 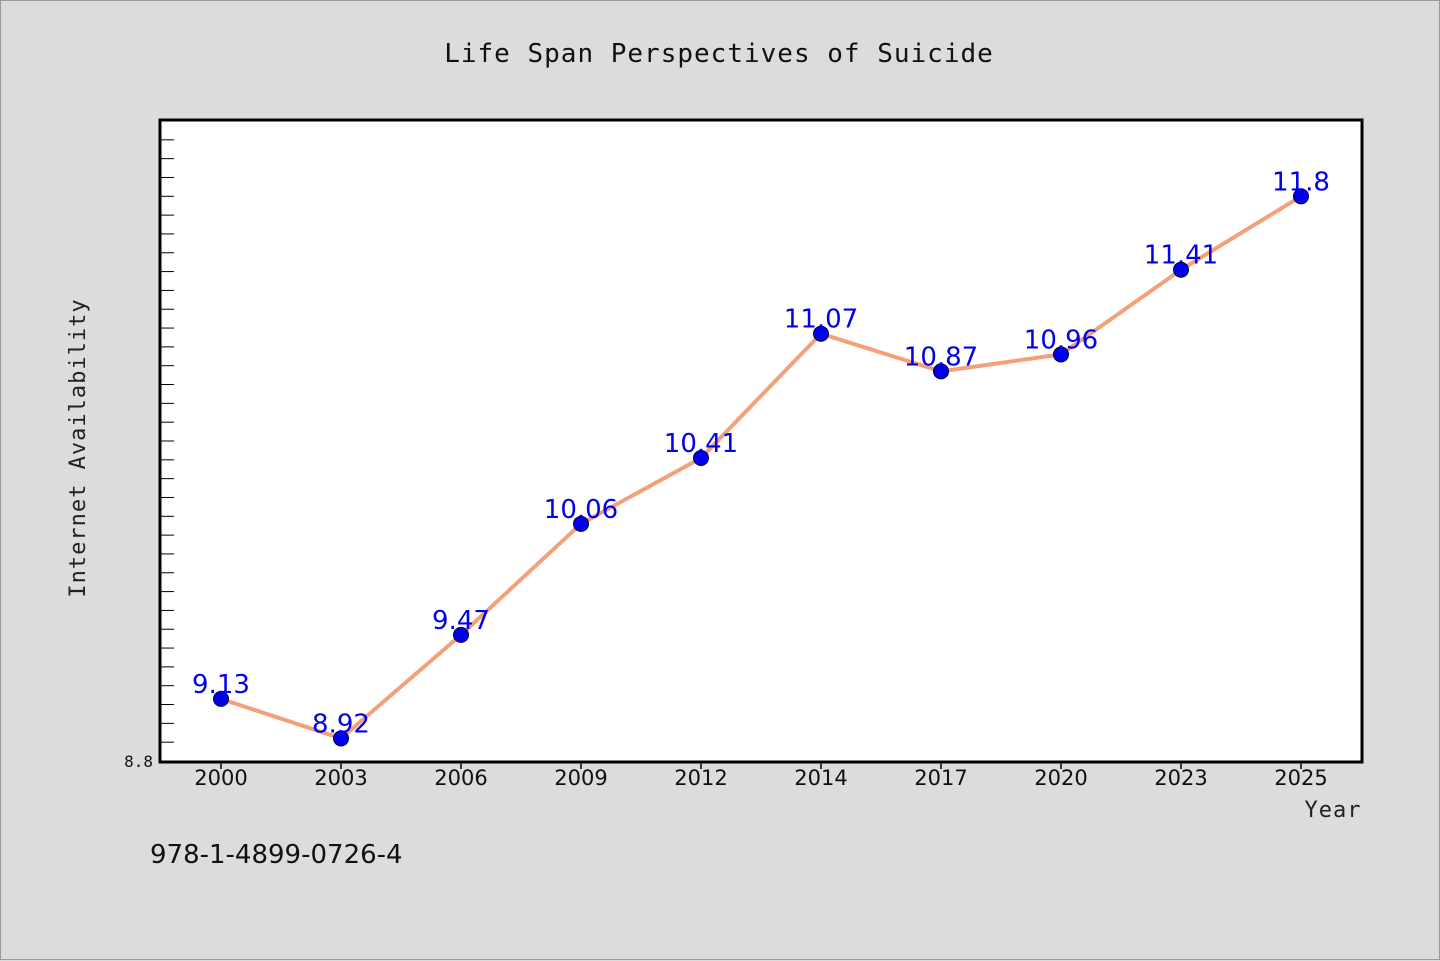 What do you see at coordinates (1300, 778) in the screenshot?
I see `x-tick-label: 2025` at bounding box center [1300, 778].